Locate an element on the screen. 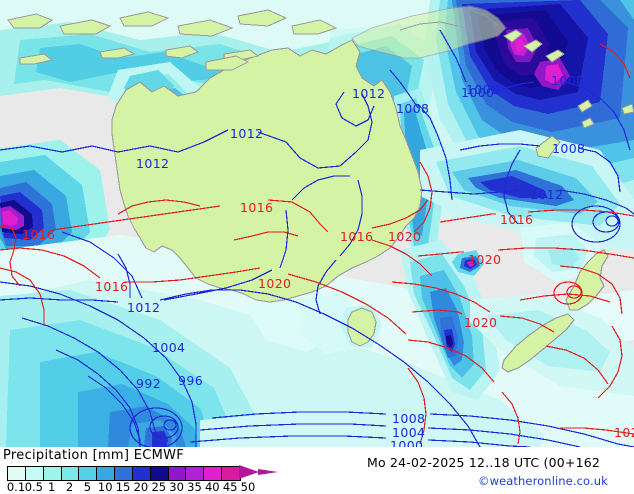  new-zealand-south-island is located at coordinates (538, 343).